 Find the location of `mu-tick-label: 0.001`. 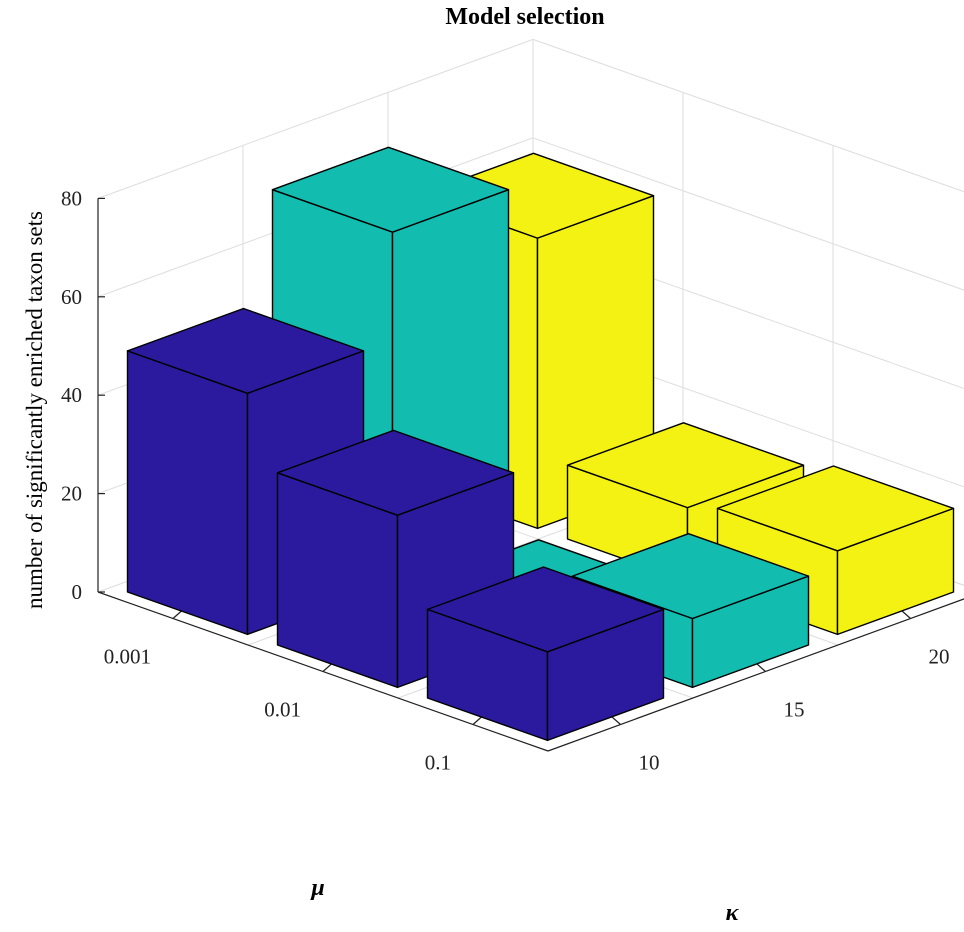

mu-tick-label: 0.001 is located at coordinates (127, 657).